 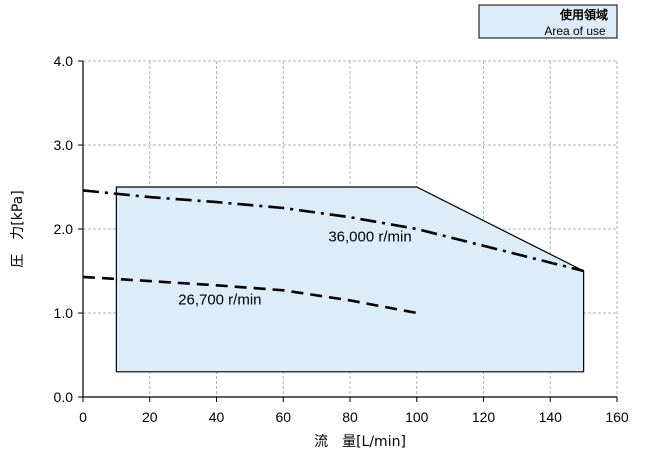 I want to click on y-tick-label: 0.0, so click(x=64, y=397).